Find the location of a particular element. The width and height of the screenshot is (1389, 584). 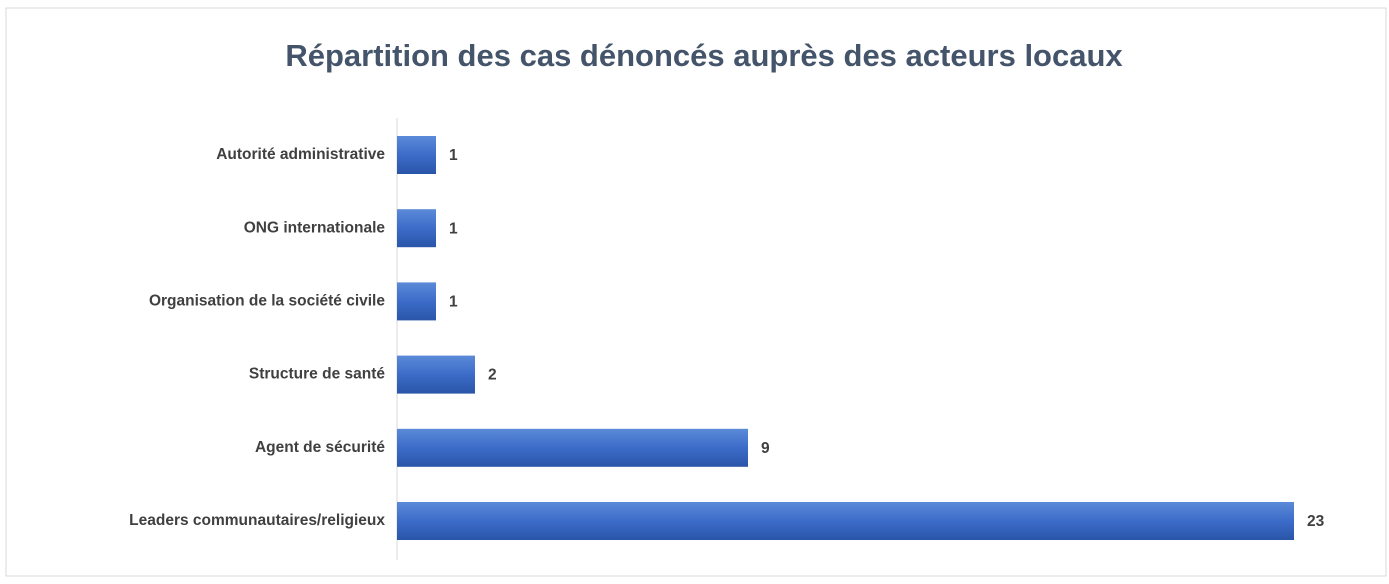

category-label: Autorité administrative is located at coordinates (300, 154).